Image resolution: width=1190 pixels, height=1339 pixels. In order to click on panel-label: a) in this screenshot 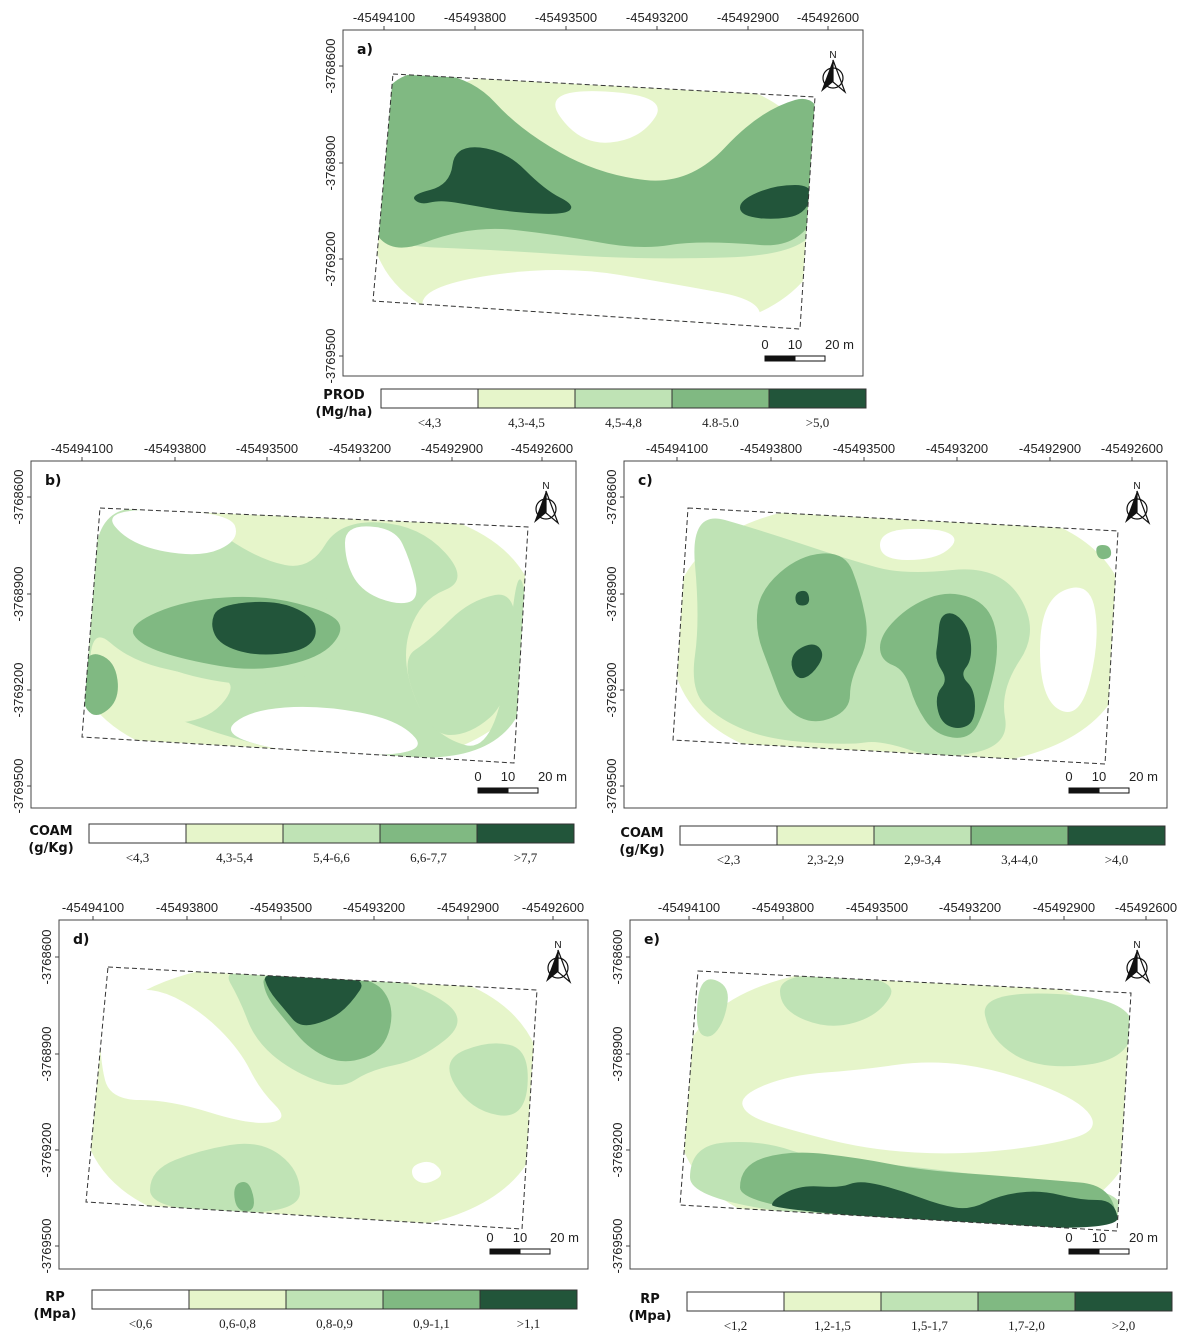, I will do `click(365, 50)`.